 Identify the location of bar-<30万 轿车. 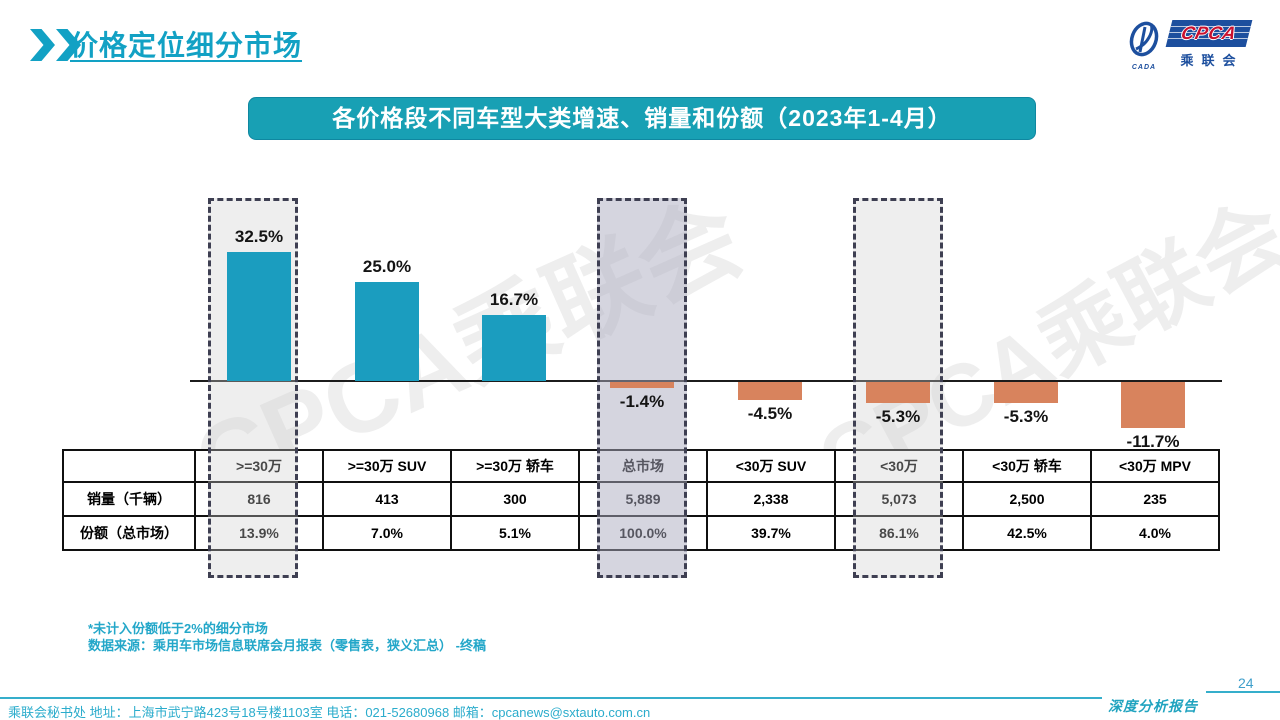
(1026, 392).